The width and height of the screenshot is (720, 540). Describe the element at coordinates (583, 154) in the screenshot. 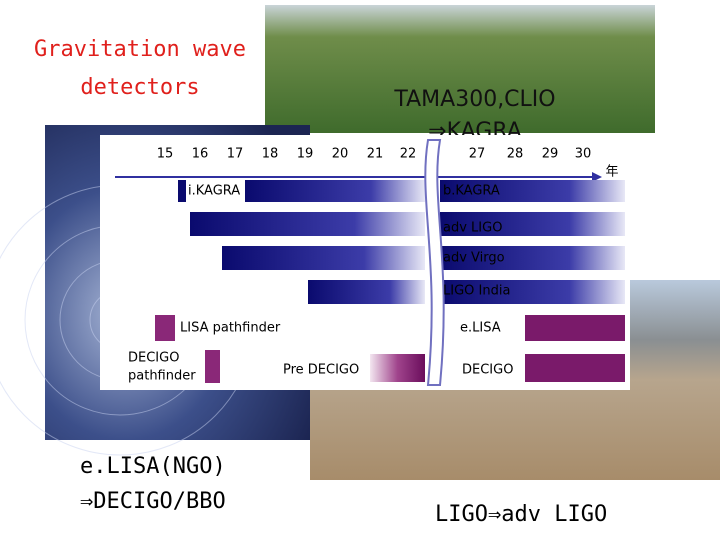

I see `year-label: 30` at that location.